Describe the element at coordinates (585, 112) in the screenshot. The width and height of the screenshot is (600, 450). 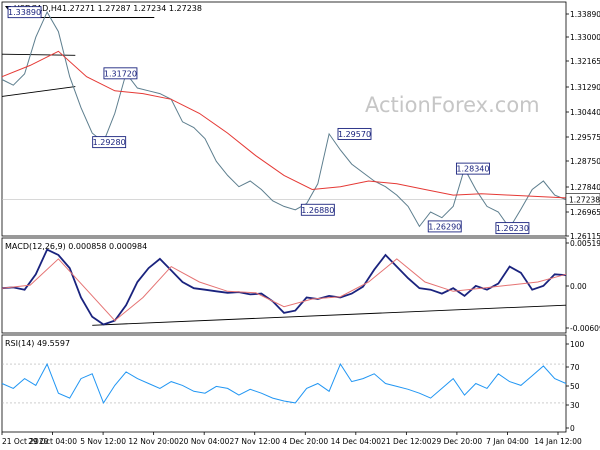
I see `y-tick-label: 1.30440` at that location.